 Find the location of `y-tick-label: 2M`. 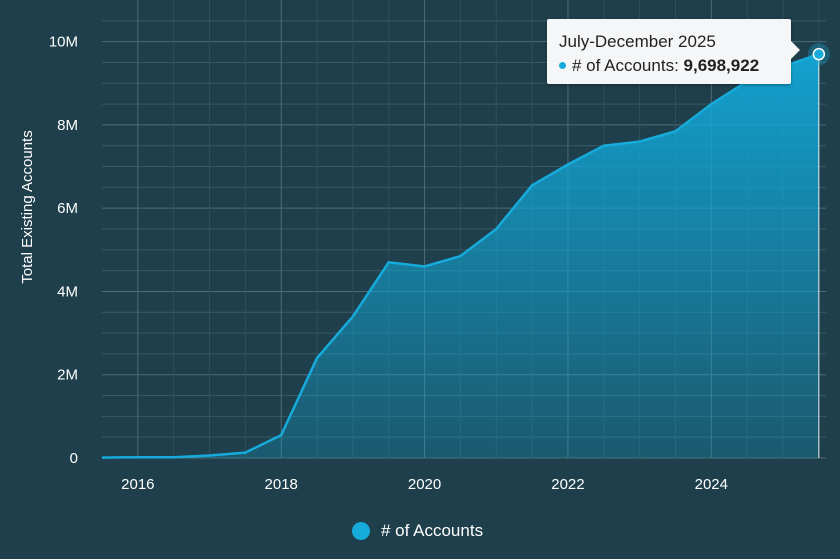

y-tick-label: 2M is located at coordinates (67, 375).